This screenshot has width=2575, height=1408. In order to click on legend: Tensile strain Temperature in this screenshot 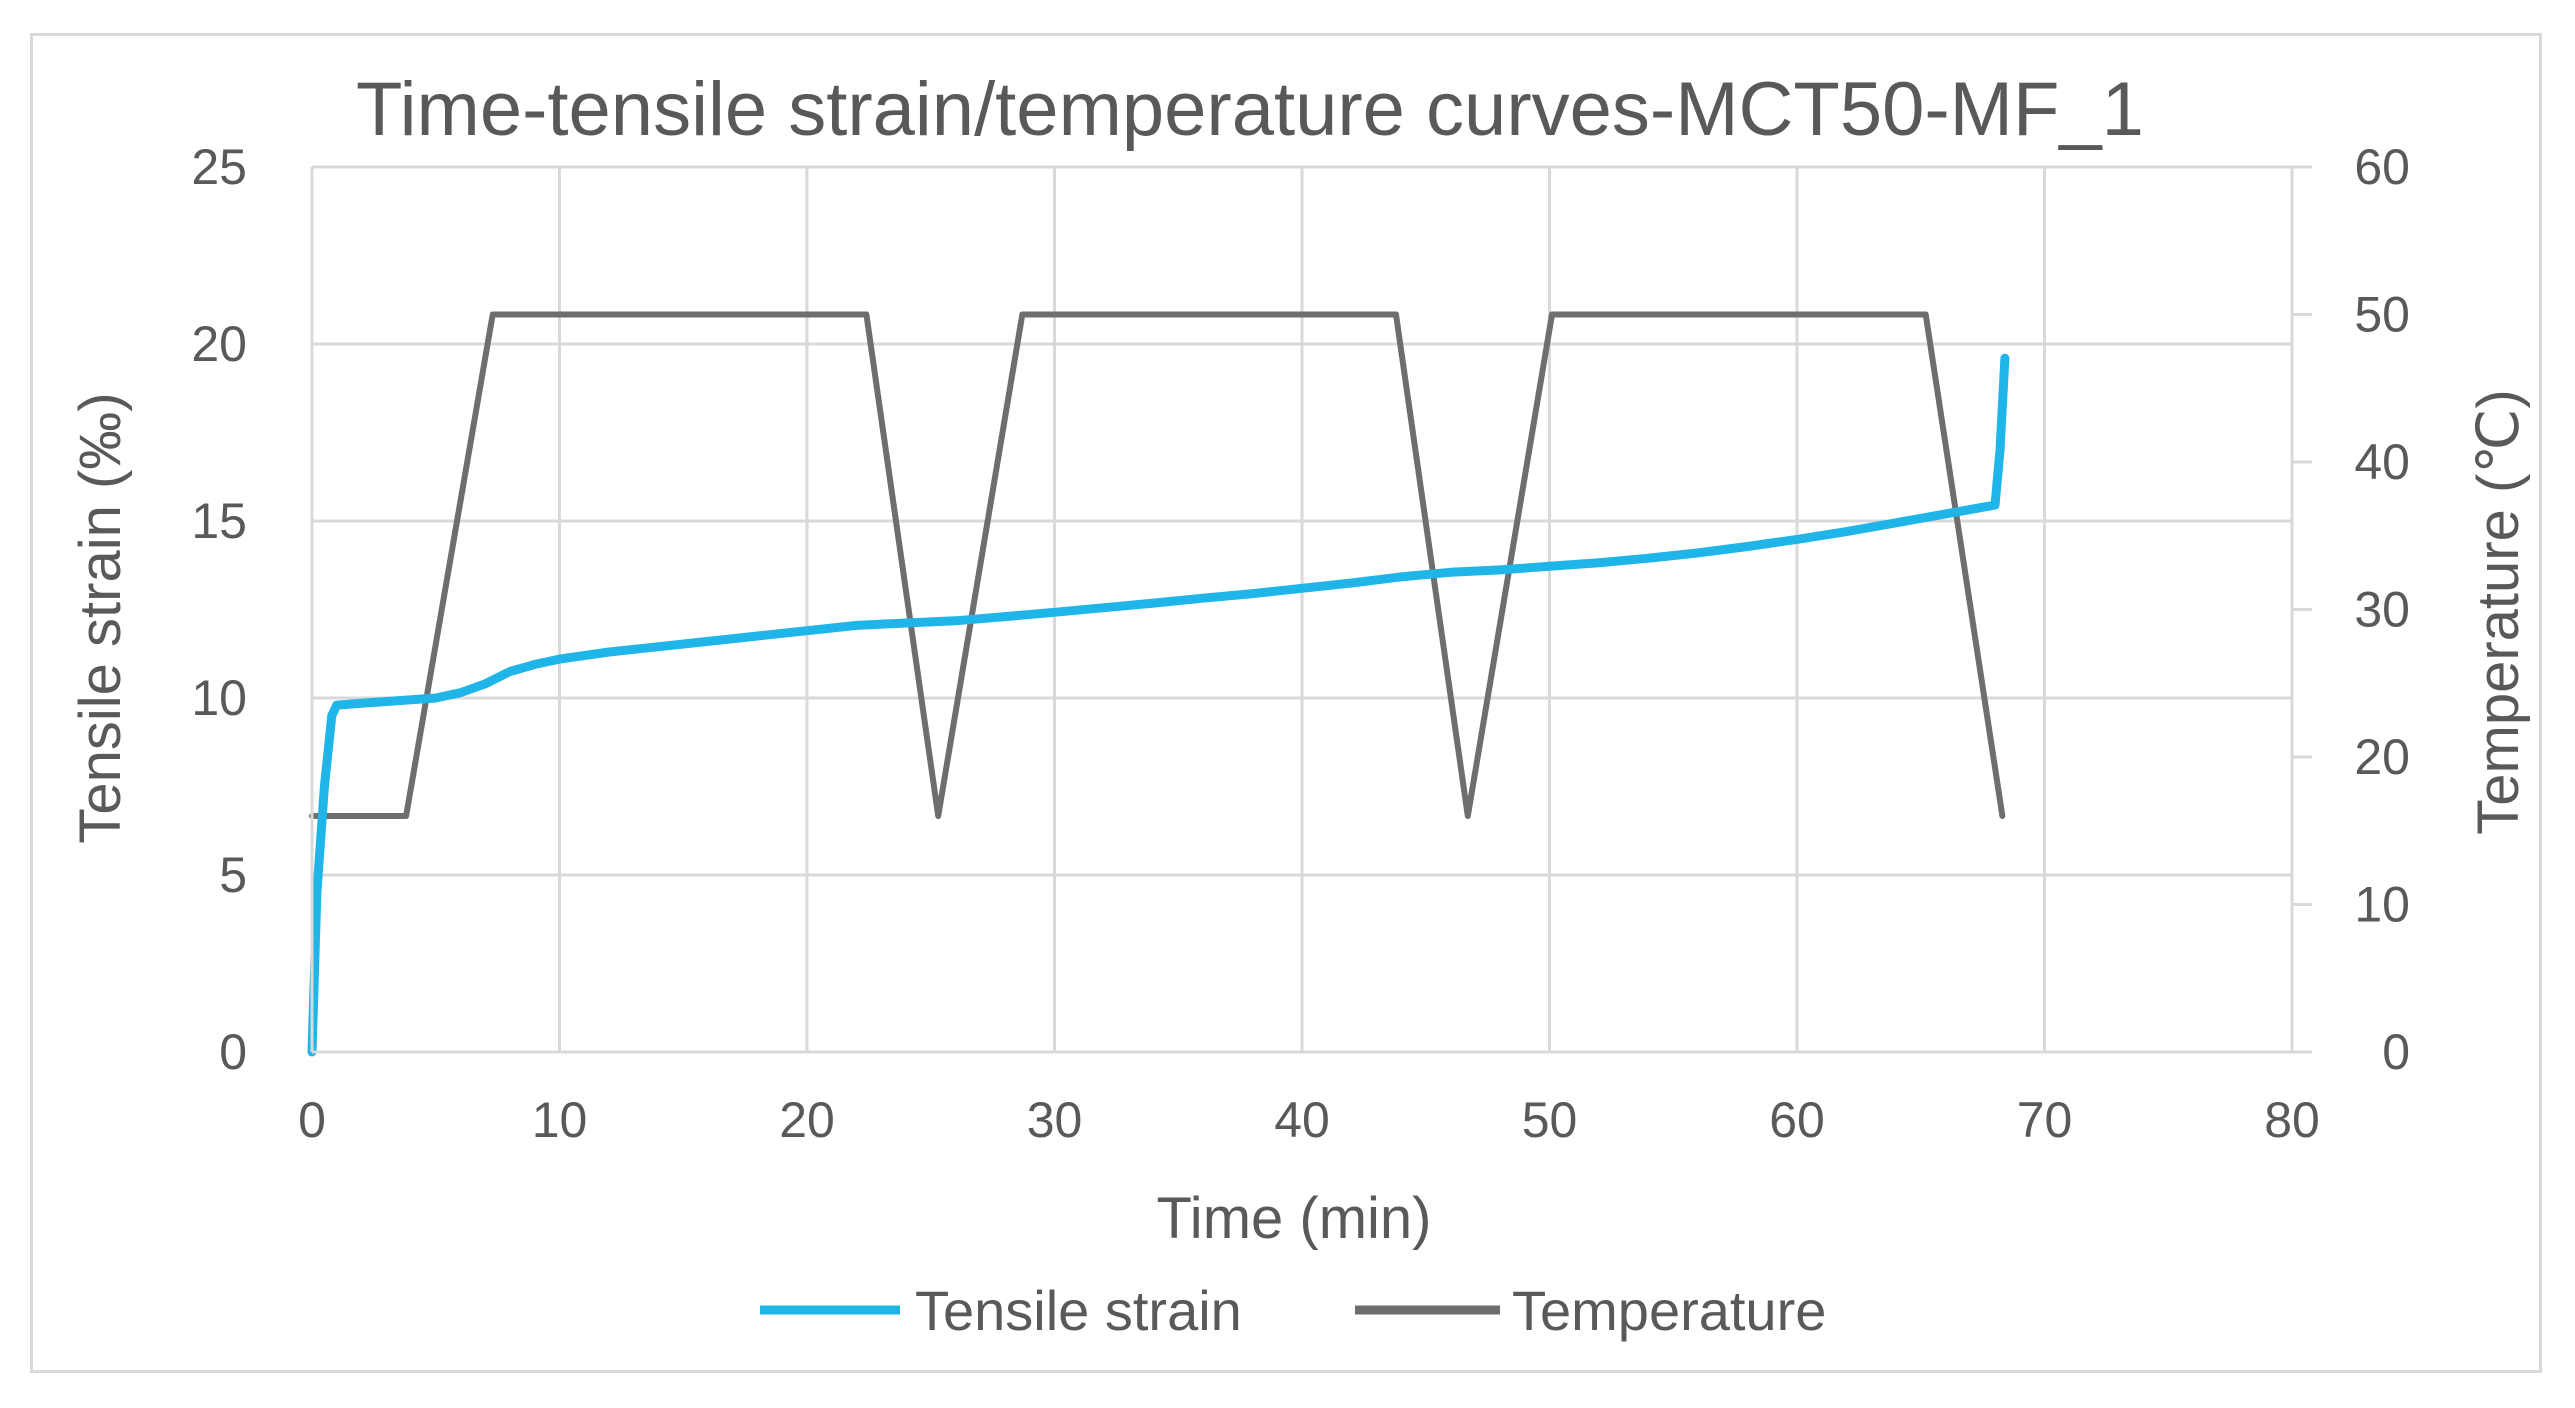, I will do `click(1293, 1310)`.